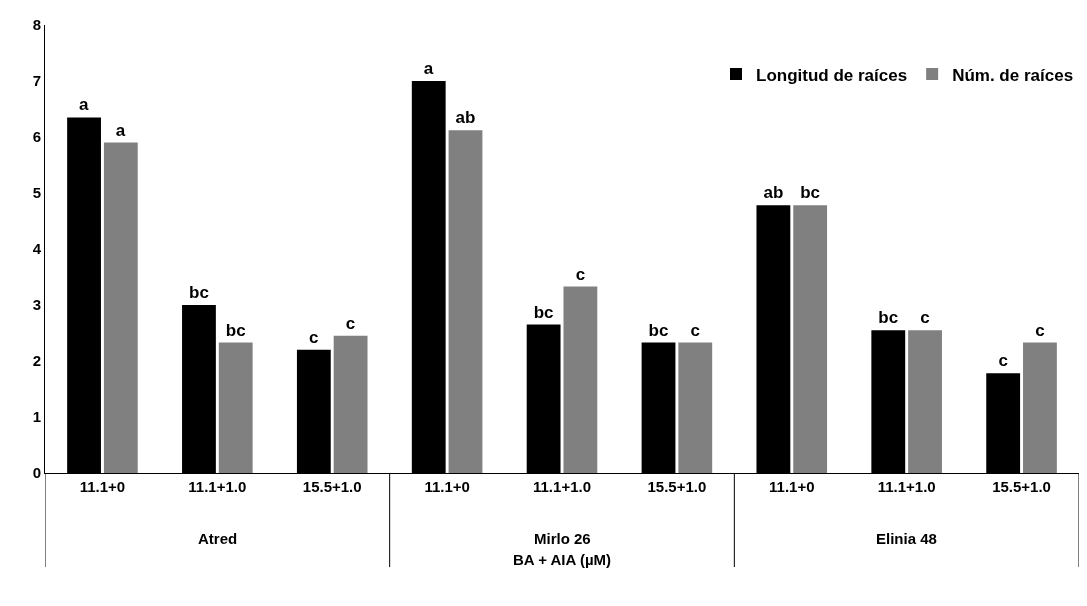 The image size is (1087, 606). I want to click on x-axis-title: BA + AIA (µM), so click(562, 559).